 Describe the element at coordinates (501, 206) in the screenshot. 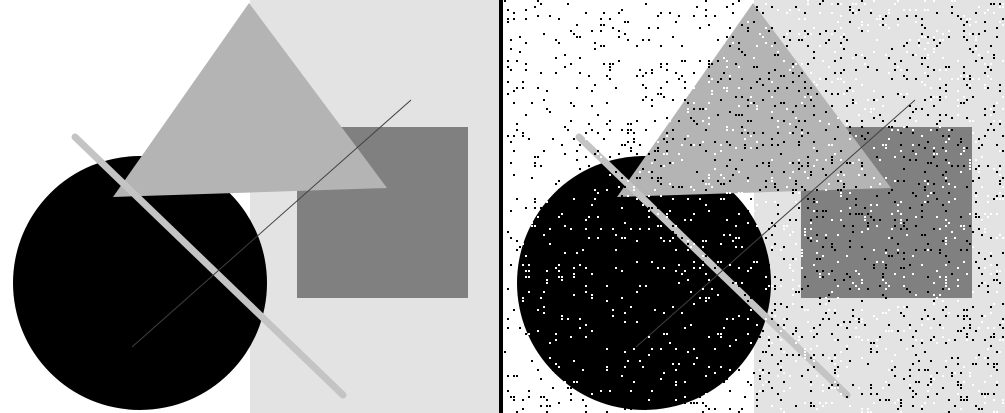

I see `panel-divider` at that location.